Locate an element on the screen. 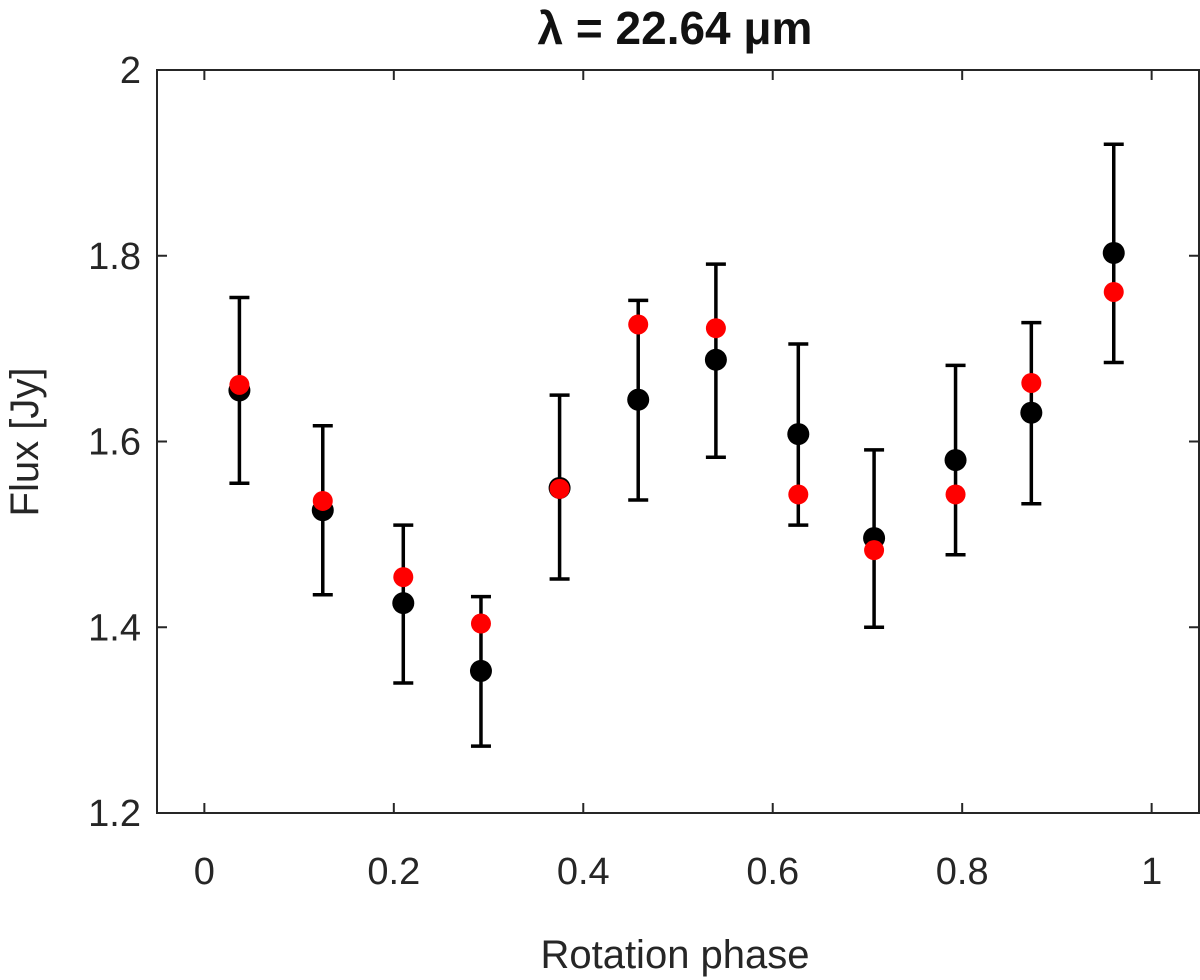 Image resolution: width=1200 pixels, height=980 pixels. y-tick-label: 1.2 is located at coordinates (114, 814).